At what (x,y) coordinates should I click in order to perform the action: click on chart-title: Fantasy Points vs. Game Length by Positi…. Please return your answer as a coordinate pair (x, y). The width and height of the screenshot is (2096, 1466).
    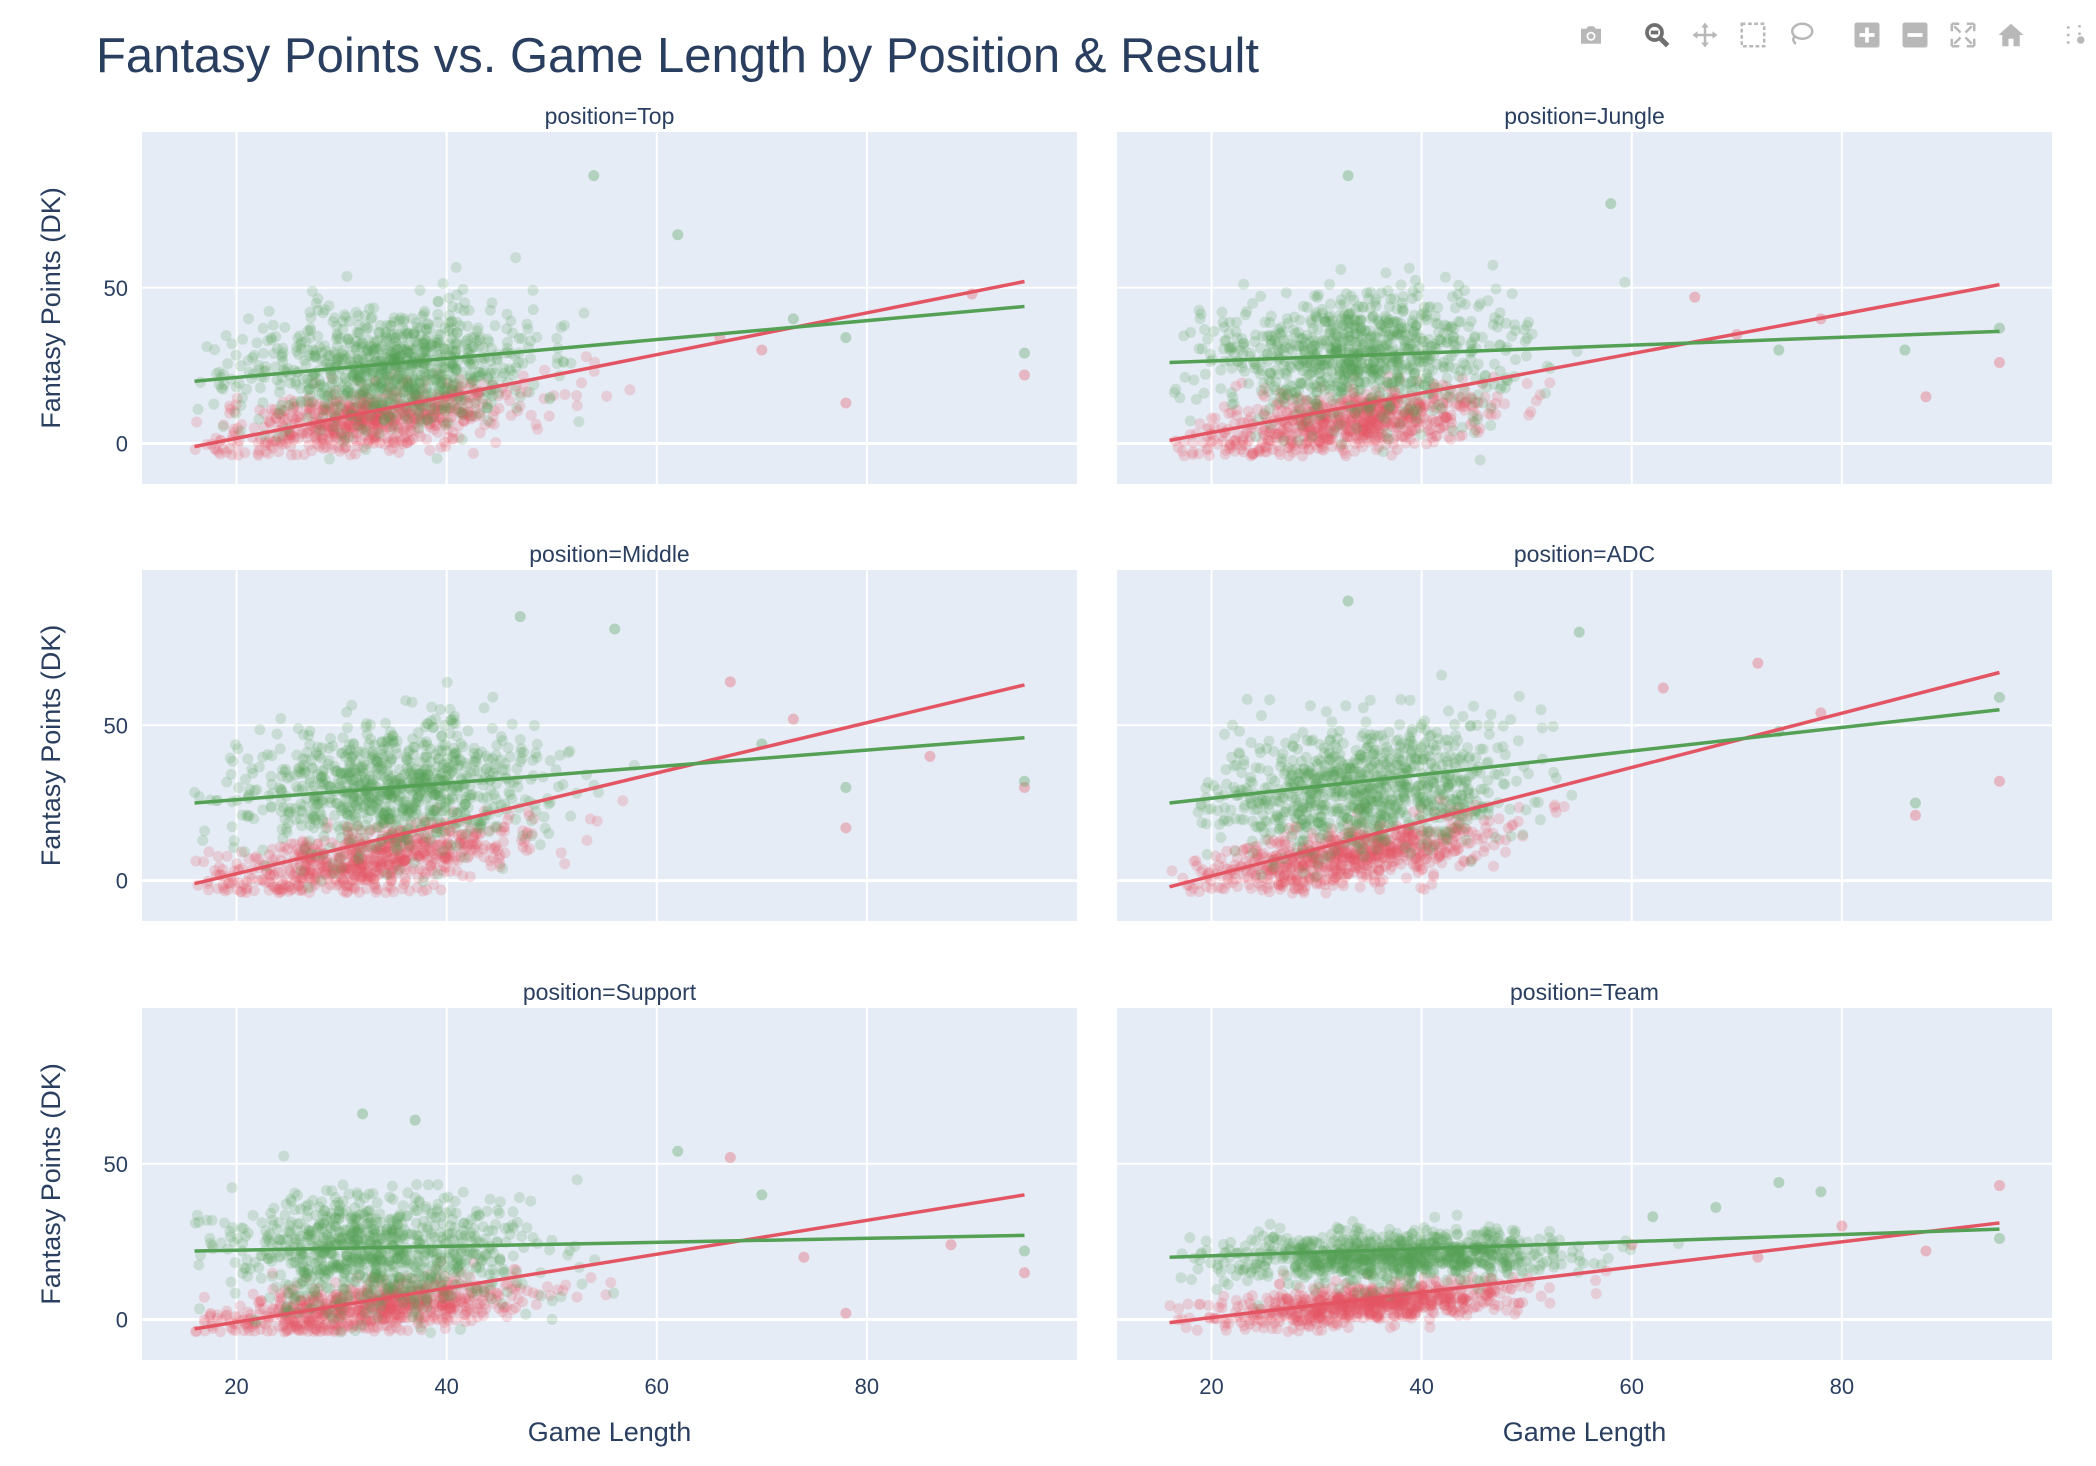
    Looking at the image, I should click on (677, 56).